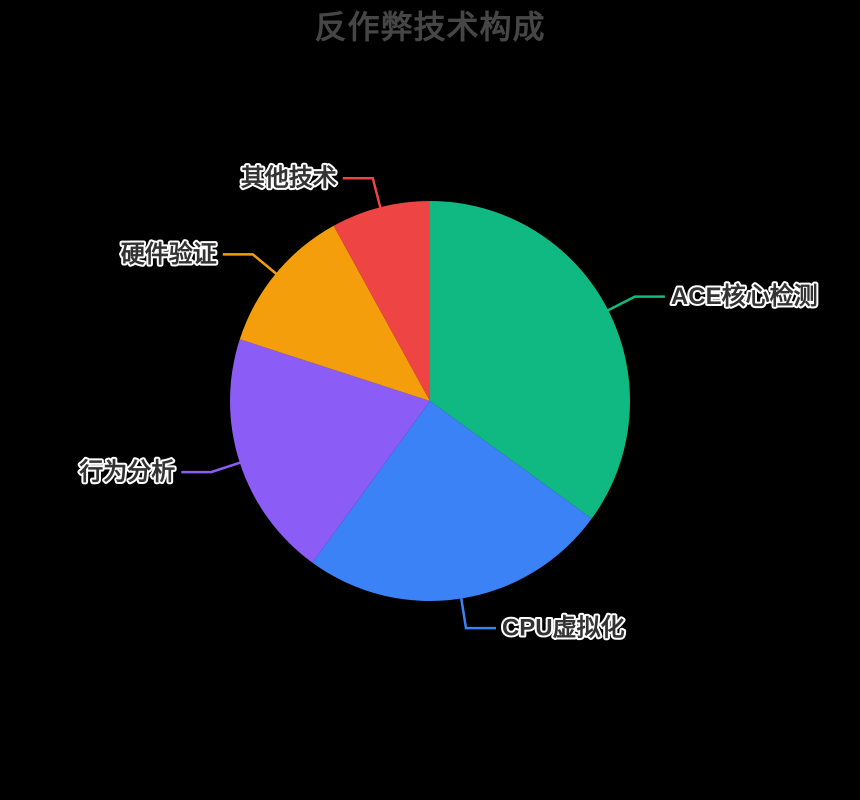 The height and width of the screenshot is (800, 860). Describe the element at coordinates (169, 254) in the screenshot. I see `pie-slice-label-3: 硬件验证` at that location.